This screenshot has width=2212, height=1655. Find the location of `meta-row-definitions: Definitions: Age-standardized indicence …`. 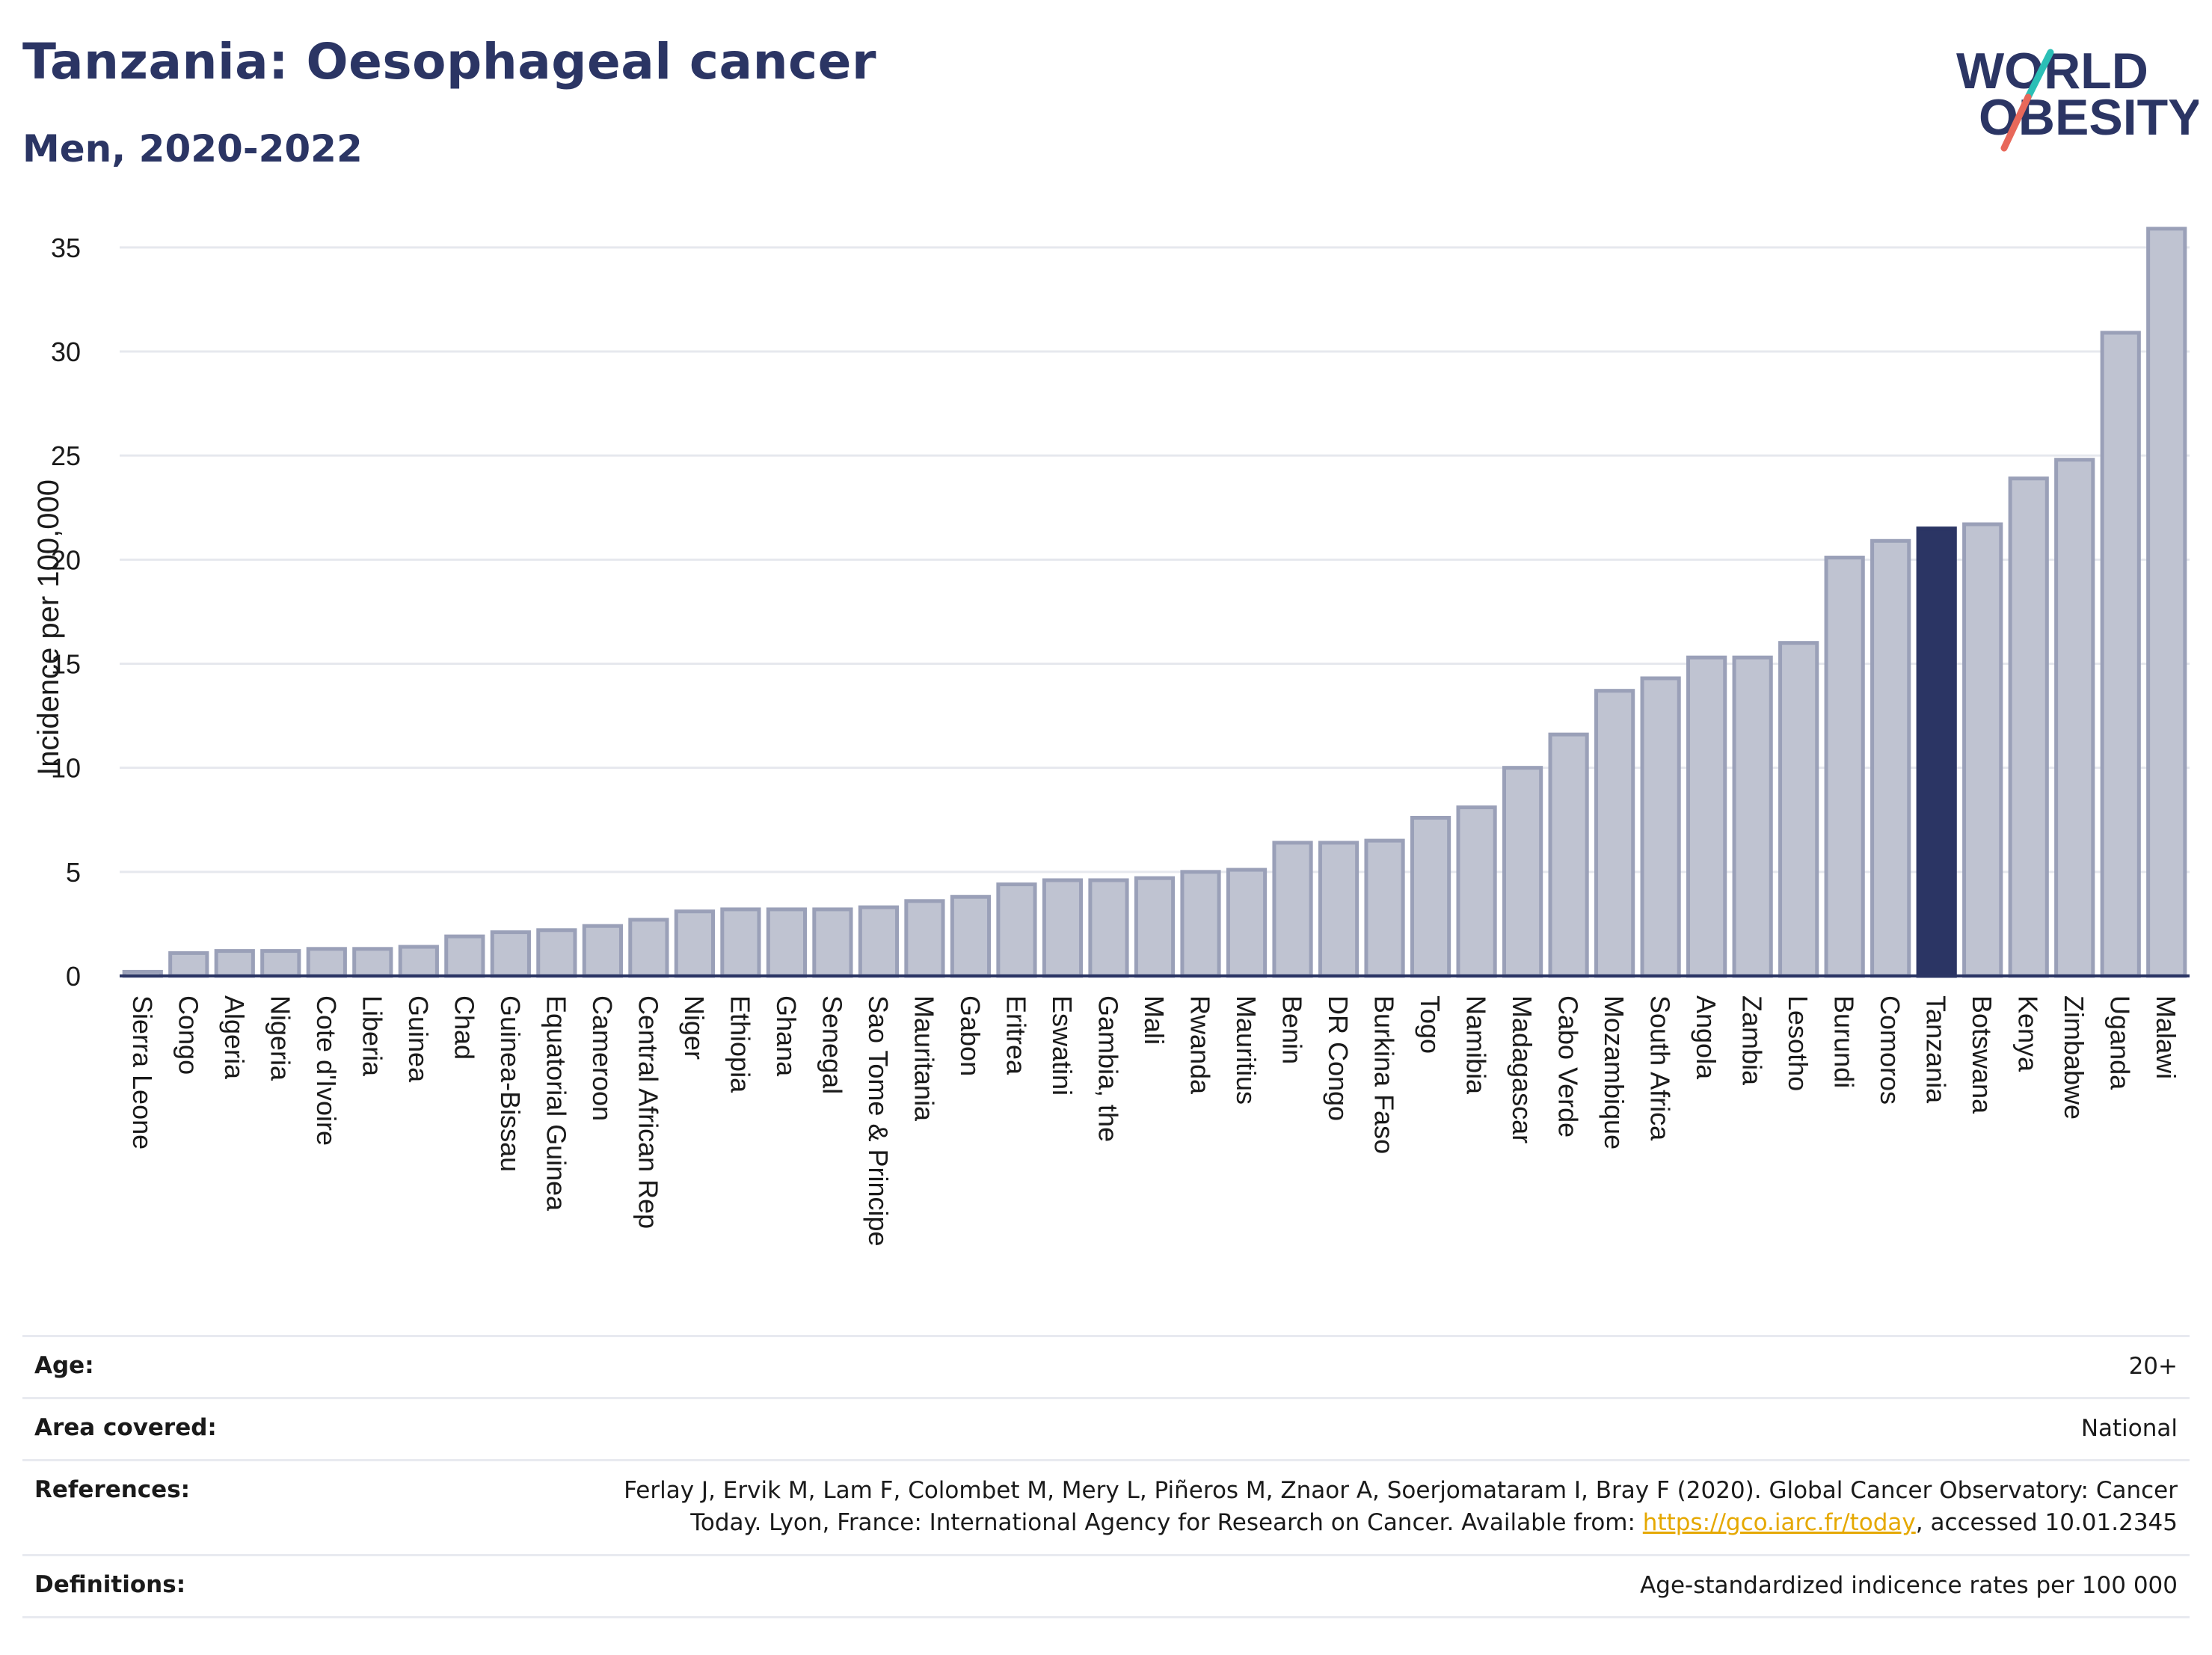

meta-row-definitions: Definitions: Age-standardized indicence … is located at coordinates (1106, 1586).